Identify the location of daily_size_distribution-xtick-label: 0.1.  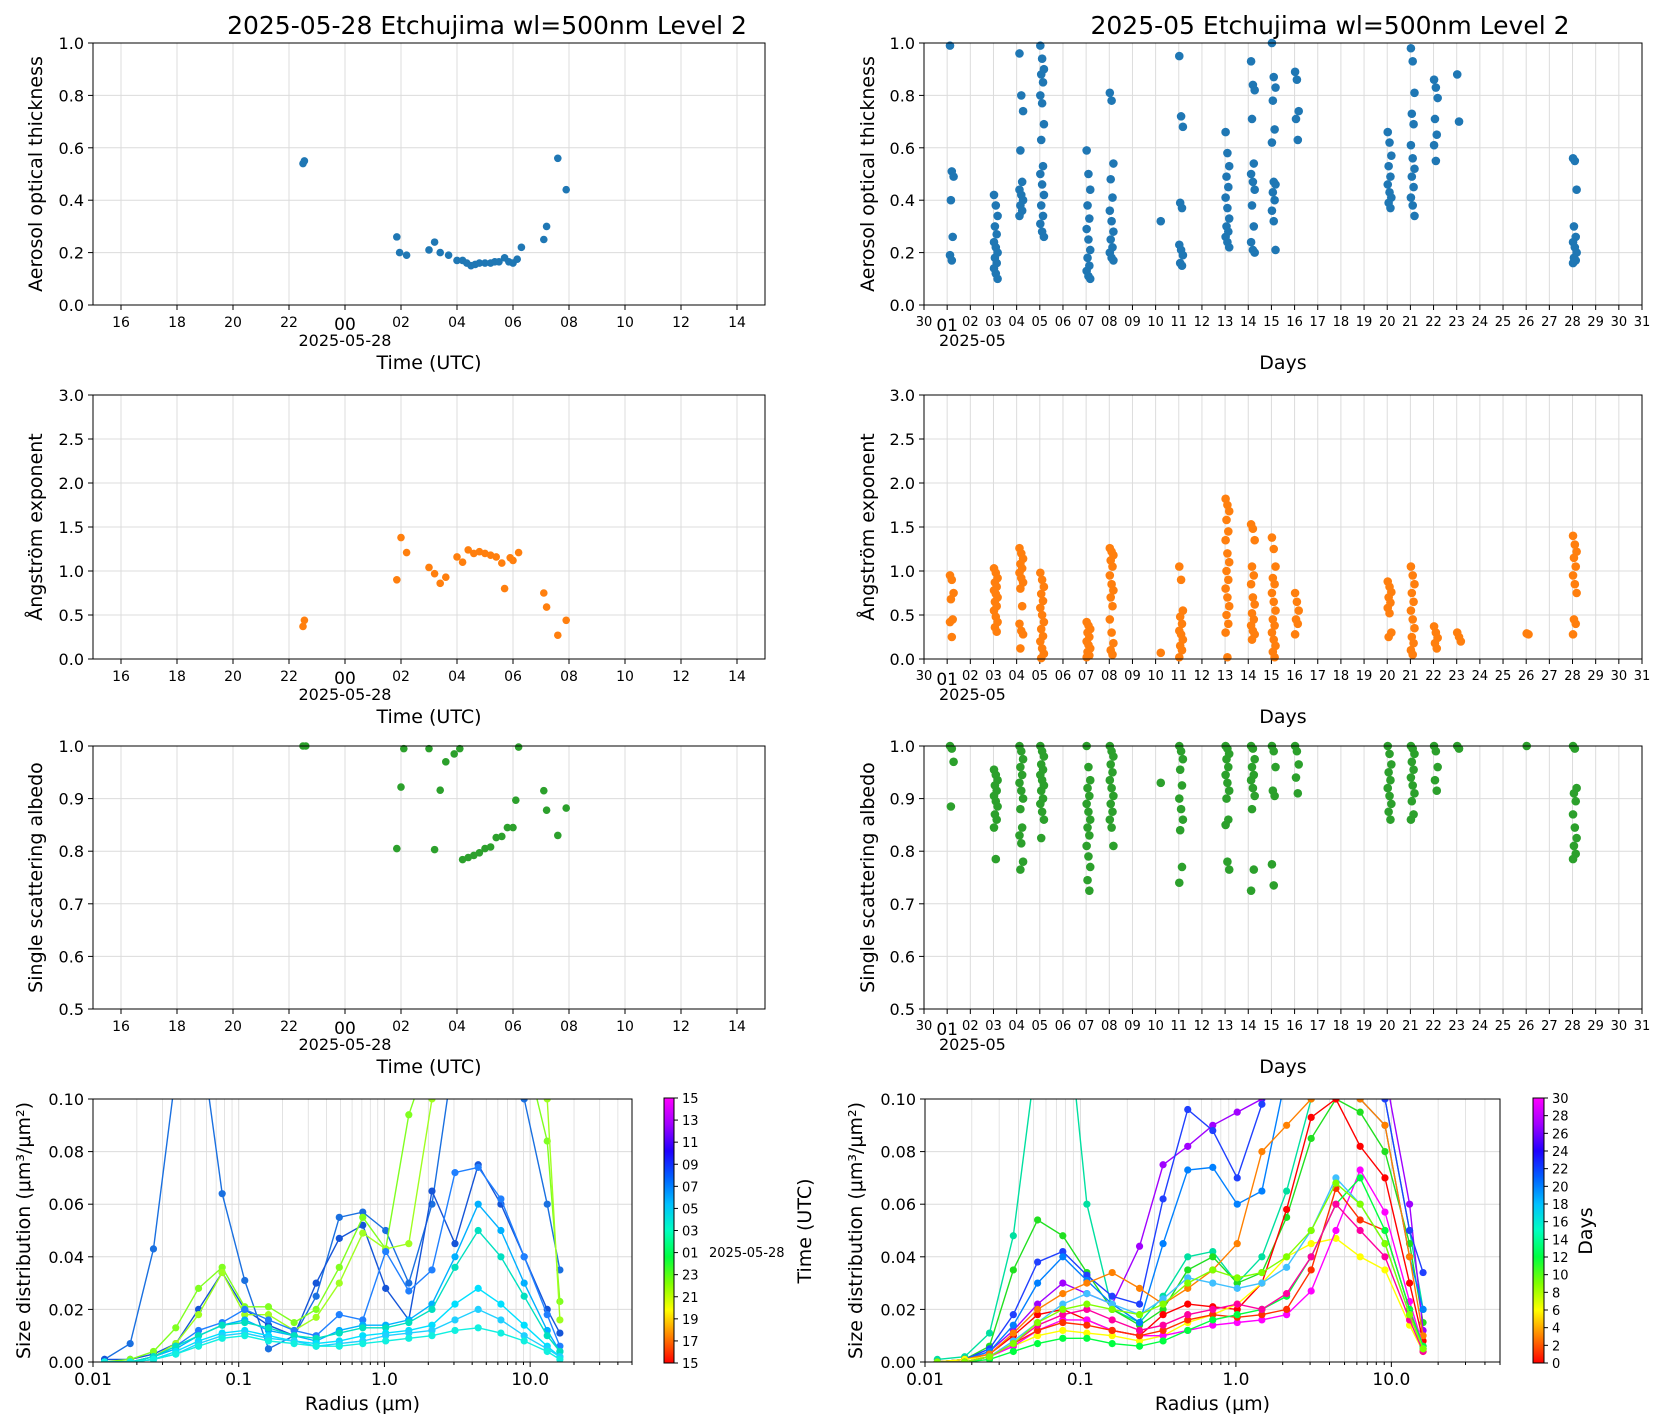
(238, 1380).